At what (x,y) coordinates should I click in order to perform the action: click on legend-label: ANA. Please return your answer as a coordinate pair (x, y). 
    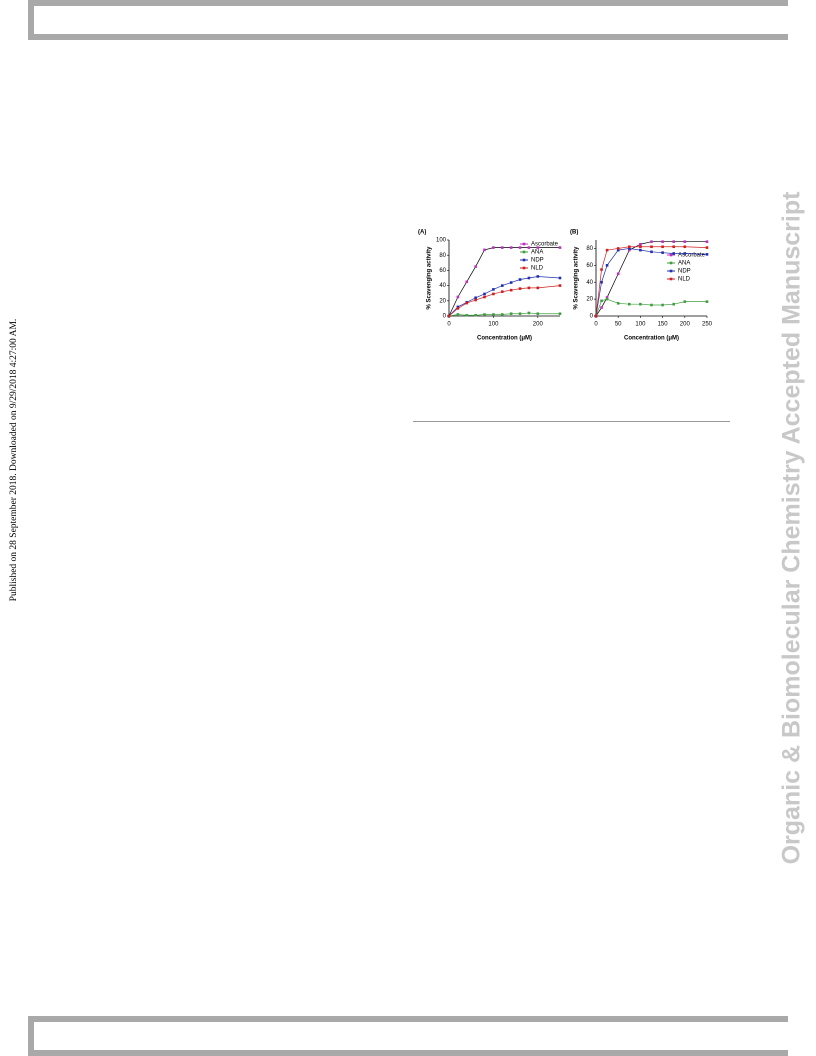
    Looking at the image, I should click on (684, 264).